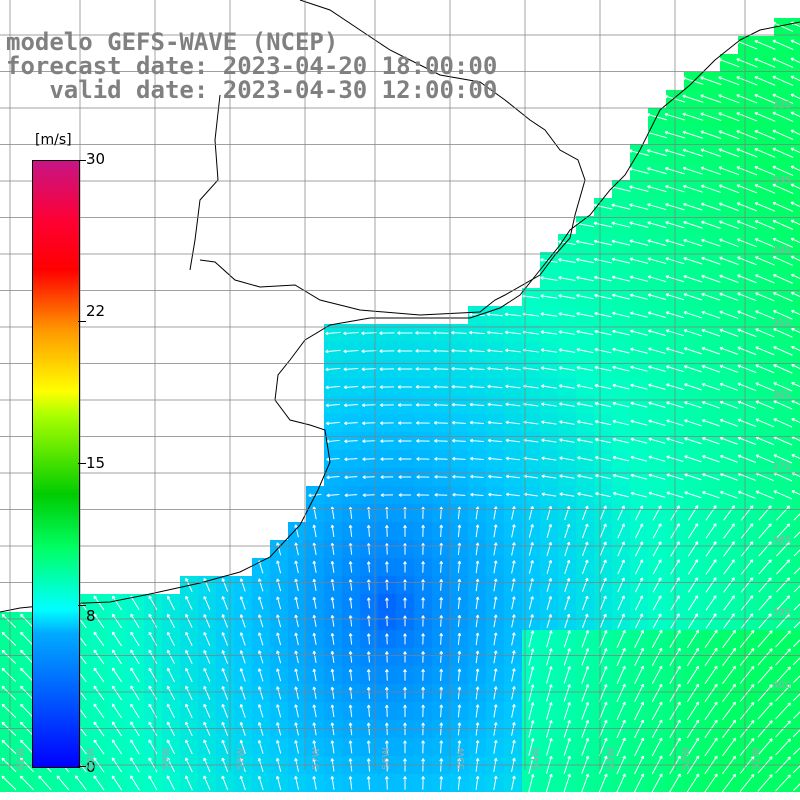  I want to click on latitude-label: 33S, so click(782, 180).